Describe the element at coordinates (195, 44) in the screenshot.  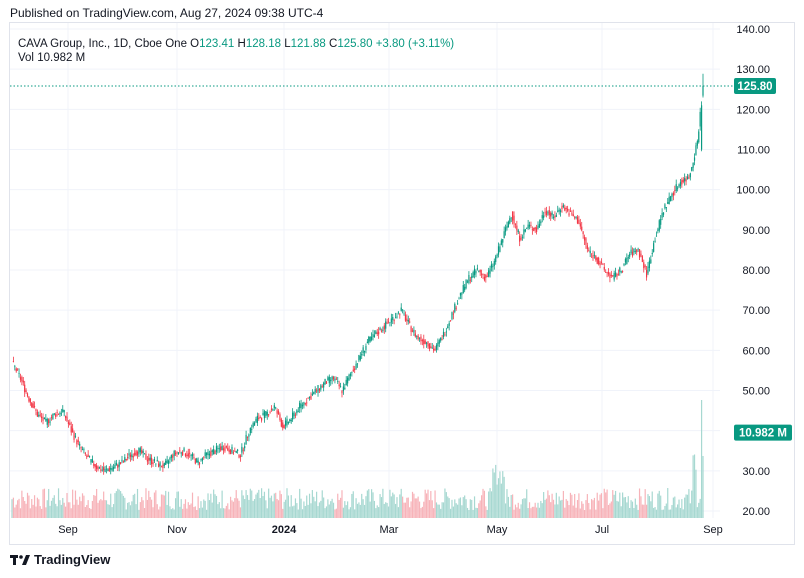
I see `open-label: O` at that location.